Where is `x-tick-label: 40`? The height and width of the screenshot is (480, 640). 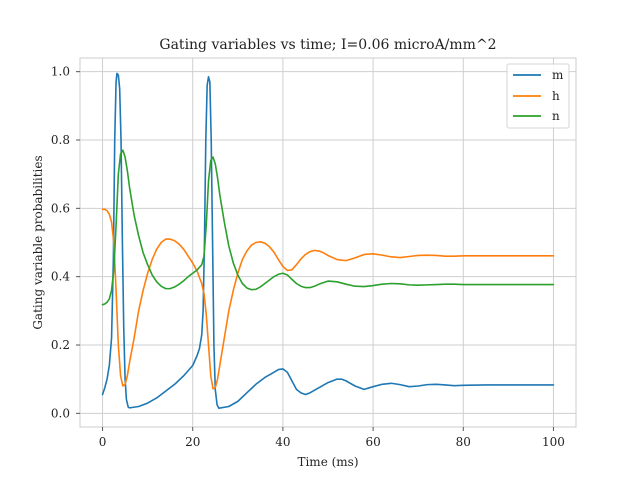
x-tick-label: 40 is located at coordinates (282, 442).